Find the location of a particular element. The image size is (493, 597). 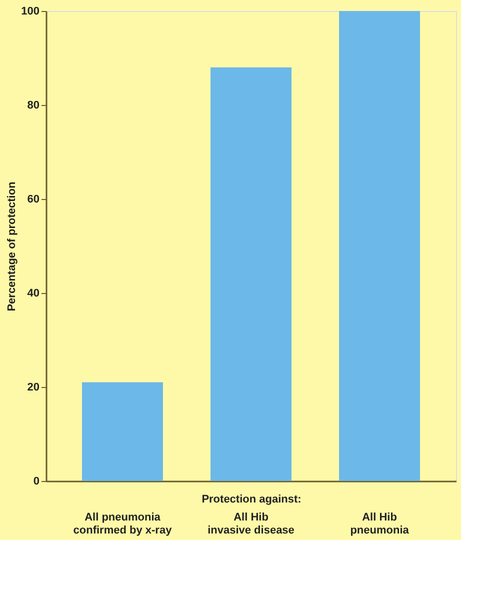

x-axis-title: Protection against: is located at coordinates (252, 500).